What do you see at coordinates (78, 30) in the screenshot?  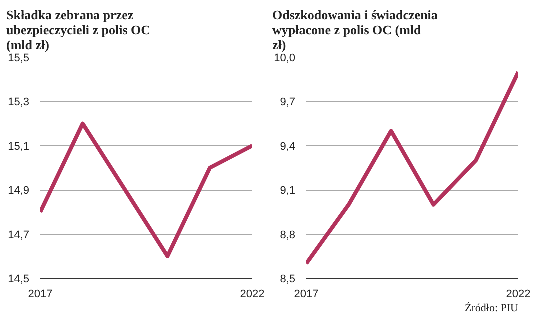 I see `chart-title: Składka zebrana przez ubezpieczycieli z polis OC (mld zł)` at bounding box center [78, 30].